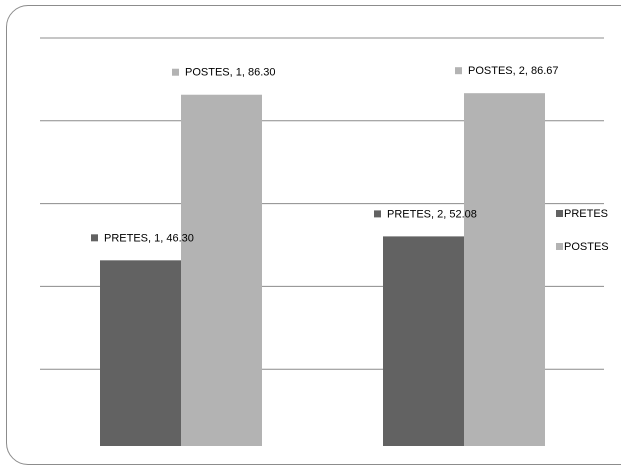 Image resolution: width=621 pixels, height=465 pixels. Describe the element at coordinates (586, 247) in the screenshot. I see `legend-entry-postes: POSTES` at that location.